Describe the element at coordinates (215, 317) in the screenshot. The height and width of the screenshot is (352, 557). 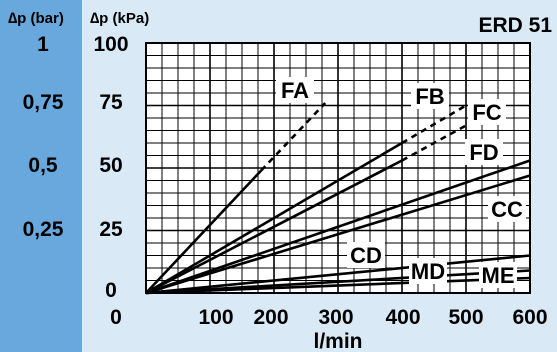
I see `x-tick-label: 100` at that location.